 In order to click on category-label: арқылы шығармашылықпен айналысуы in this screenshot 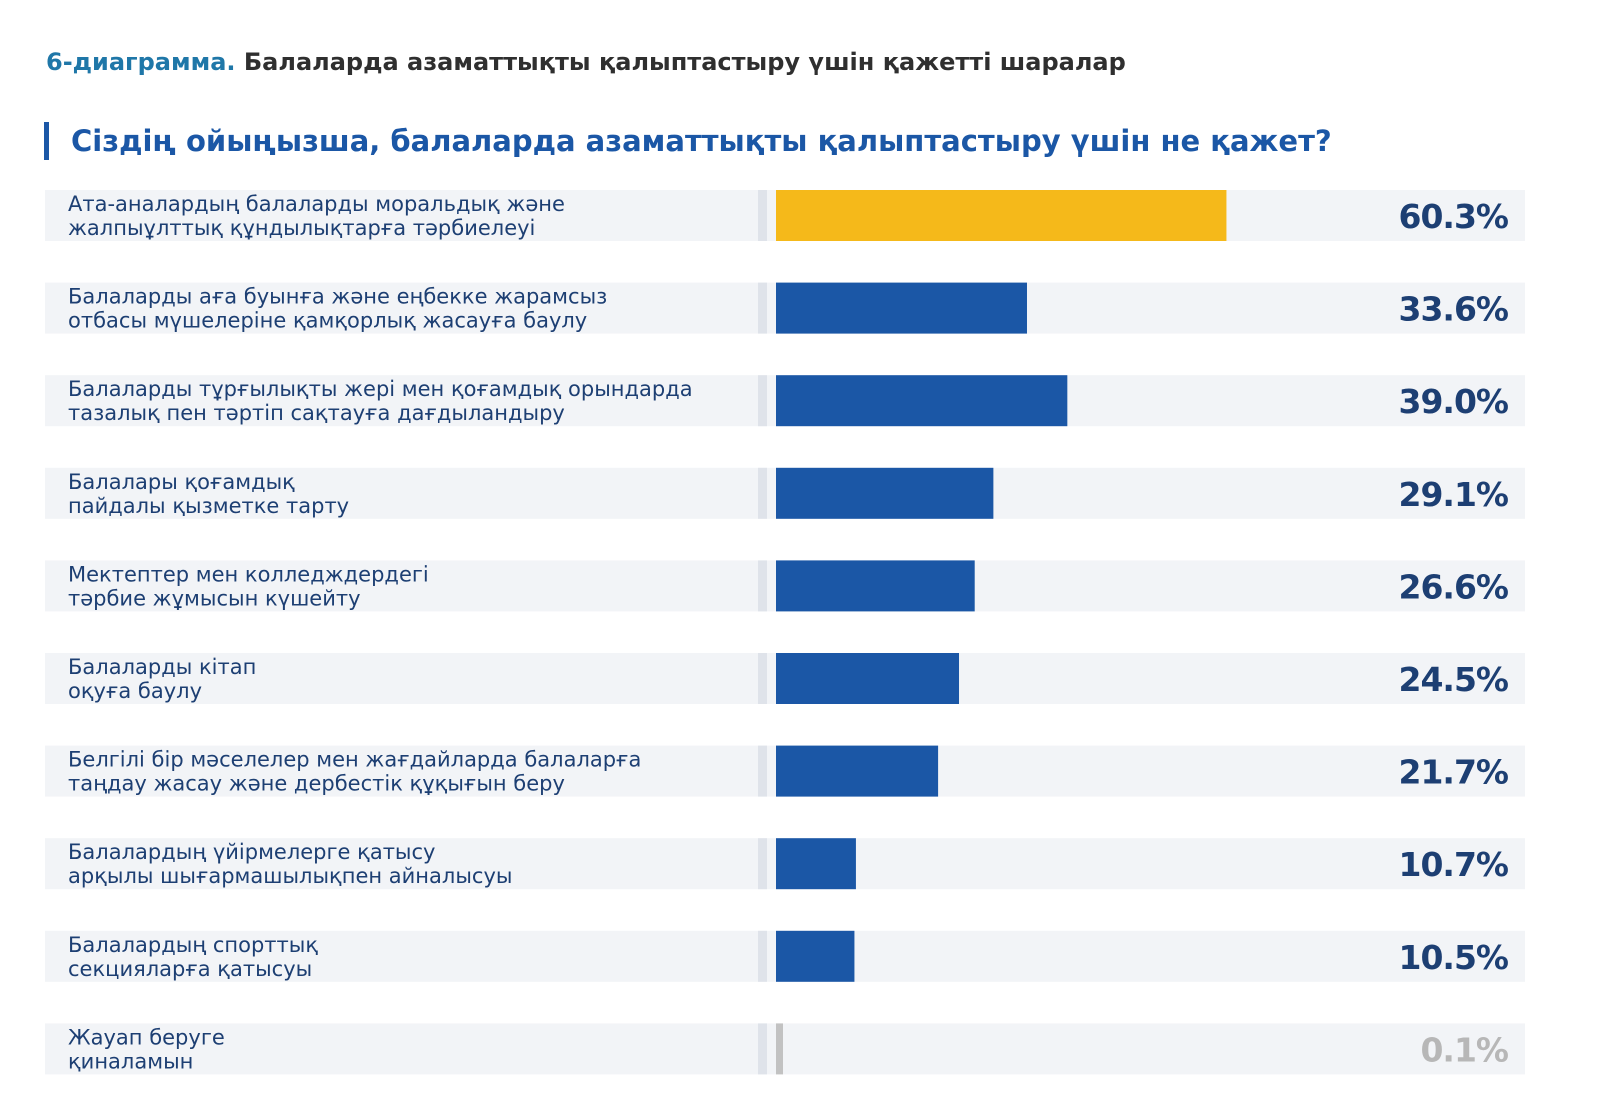, I will do `click(290, 876)`.